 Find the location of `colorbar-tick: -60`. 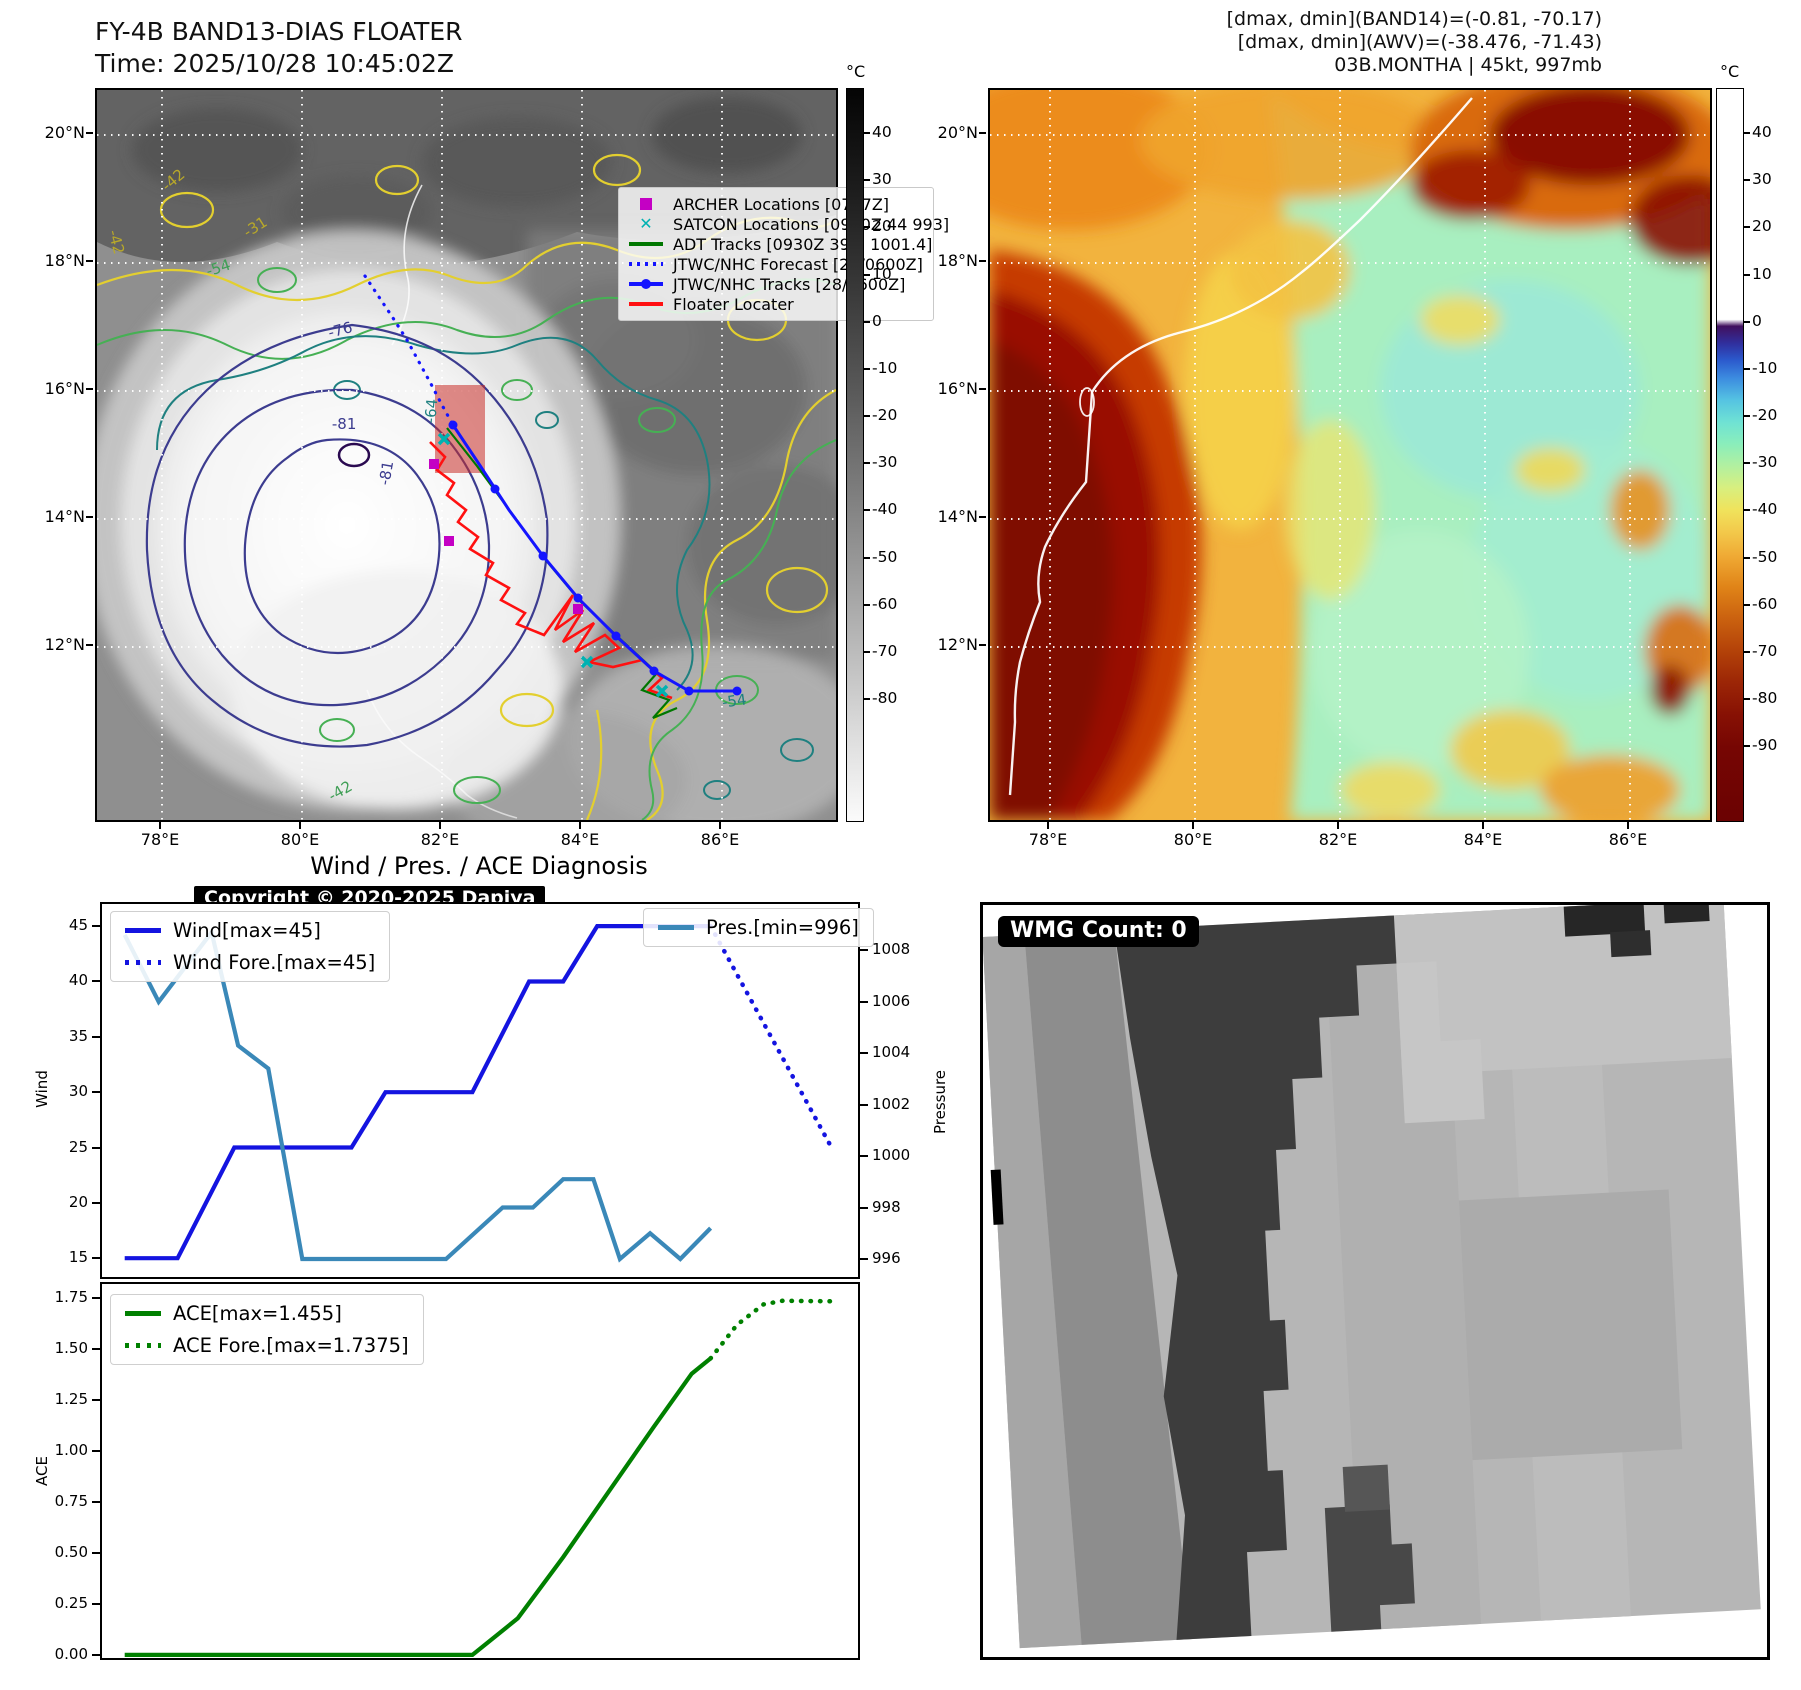

colorbar-tick: -60 is located at coordinates (1765, 603).